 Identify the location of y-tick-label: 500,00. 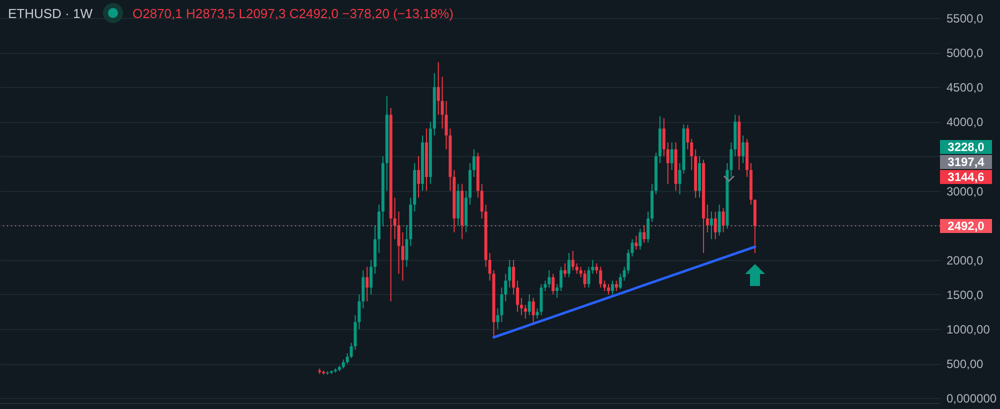
(965, 364).